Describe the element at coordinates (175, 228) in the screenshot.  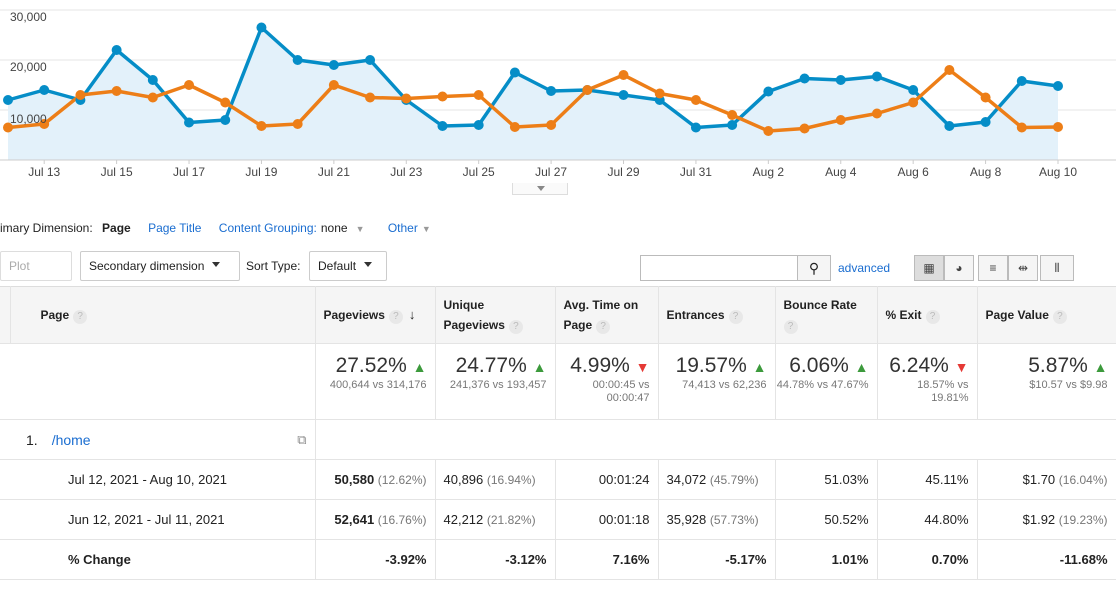
I see `dimension-page-title: Page Title` at that location.